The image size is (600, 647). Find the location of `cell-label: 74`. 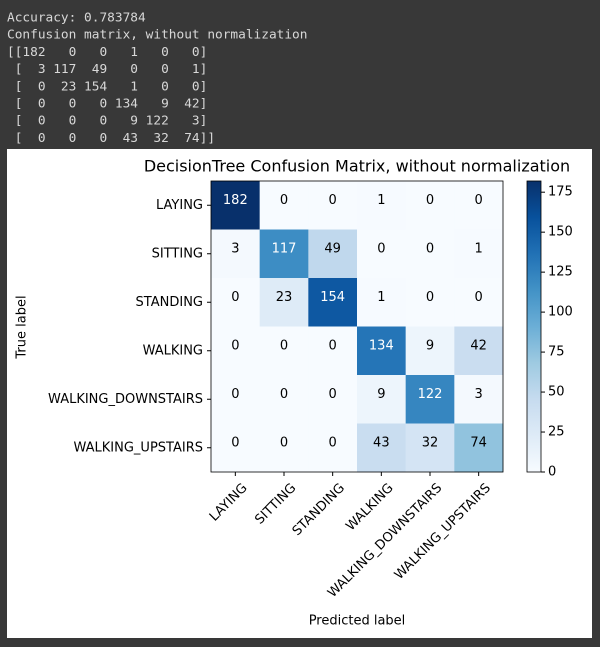

cell-label: 74 is located at coordinates (478, 442).